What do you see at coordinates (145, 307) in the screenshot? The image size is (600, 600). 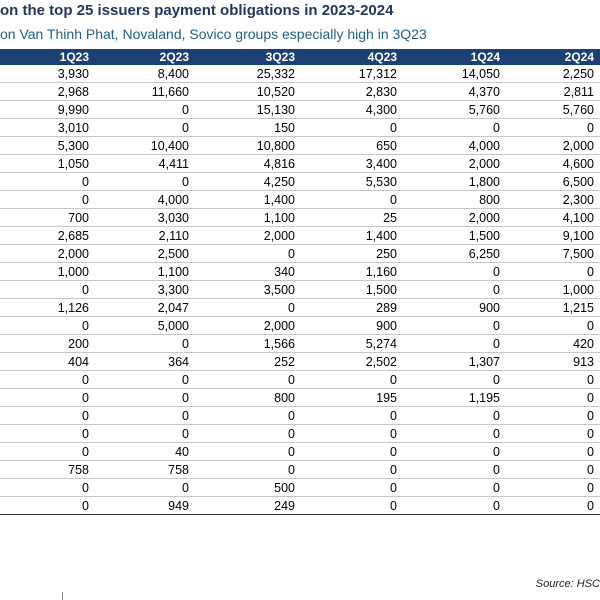 I see `table-cell: 2,047` at bounding box center [145, 307].